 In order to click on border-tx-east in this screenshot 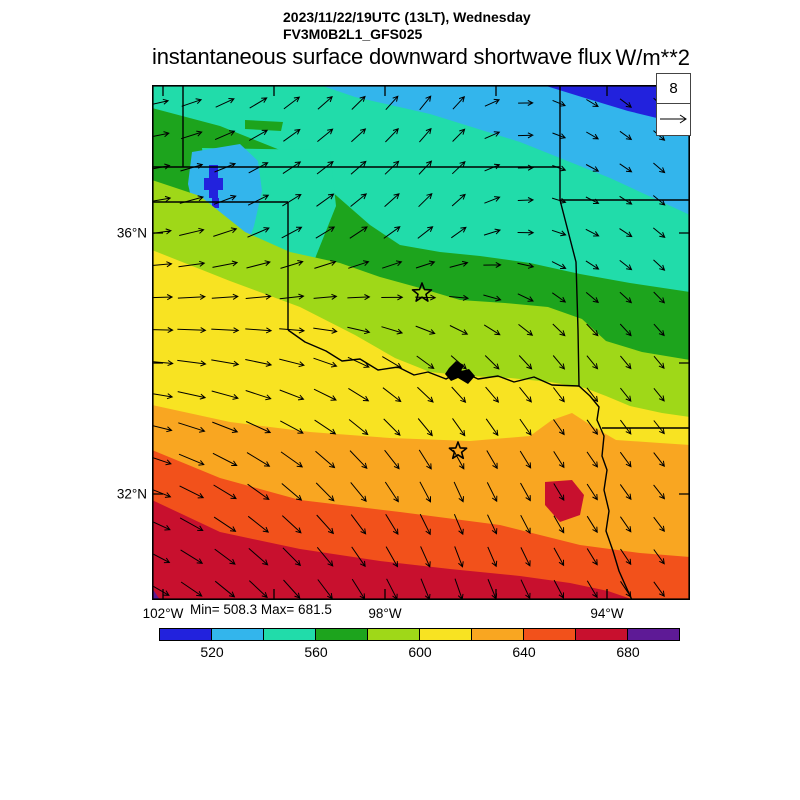, I will do `click(605, 492)`.